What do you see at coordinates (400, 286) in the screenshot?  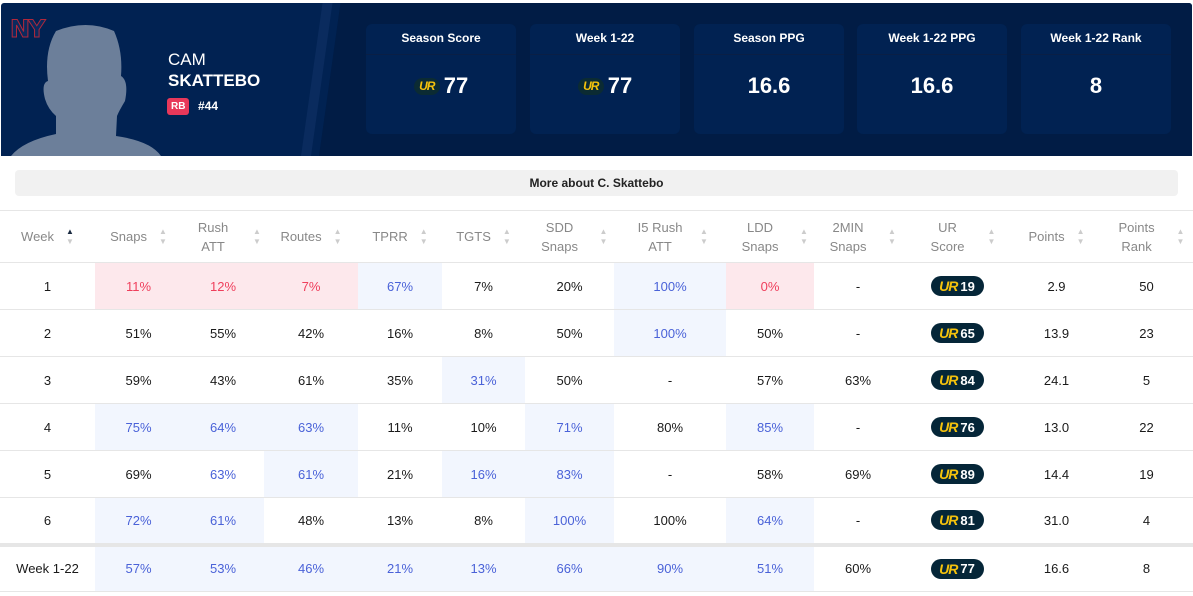 I see `table-cell: 67%` at bounding box center [400, 286].